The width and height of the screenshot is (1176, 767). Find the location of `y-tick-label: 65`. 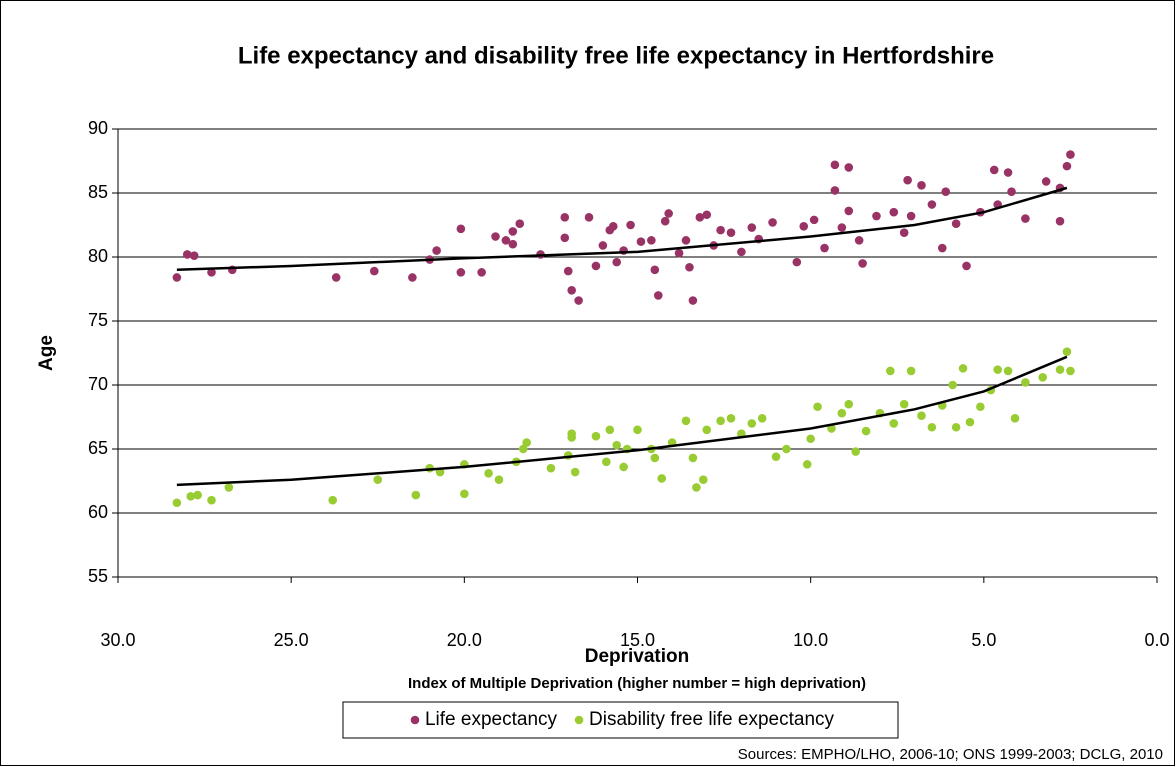

y-tick-label: 65 is located at coordinates (98, 448).